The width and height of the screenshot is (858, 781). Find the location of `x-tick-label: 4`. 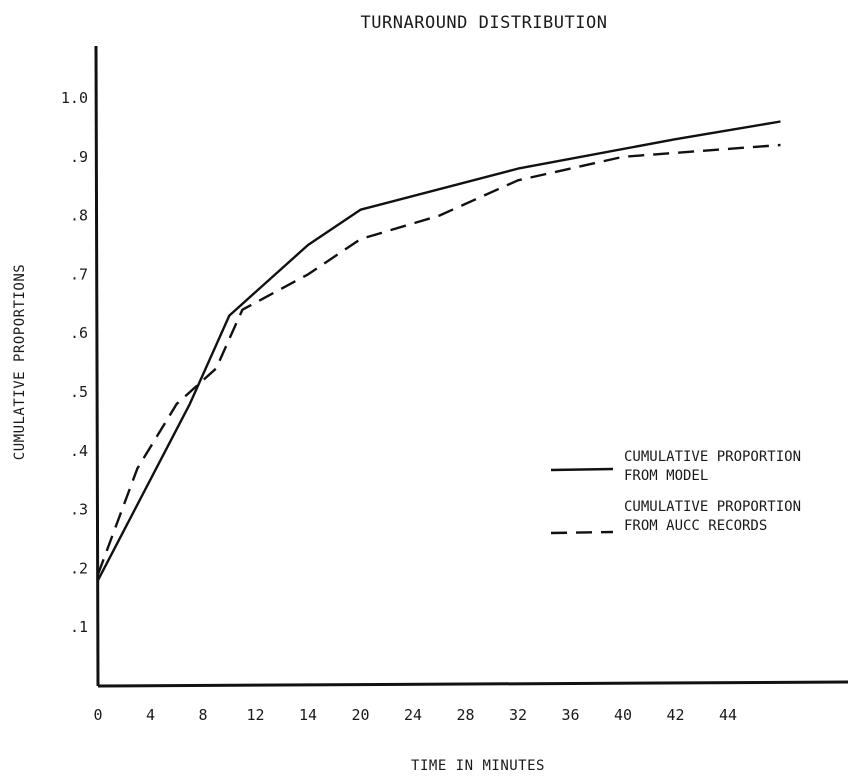

x-tick-label: 4 is located at coordinates (150, 715).